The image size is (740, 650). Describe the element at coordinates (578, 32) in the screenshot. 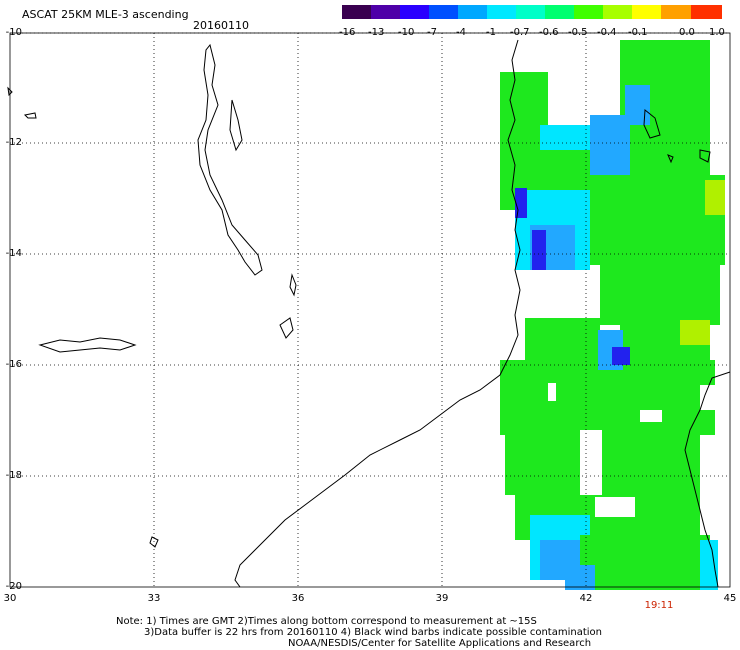

I see `colorbar-label-9: -0.5` at that location.